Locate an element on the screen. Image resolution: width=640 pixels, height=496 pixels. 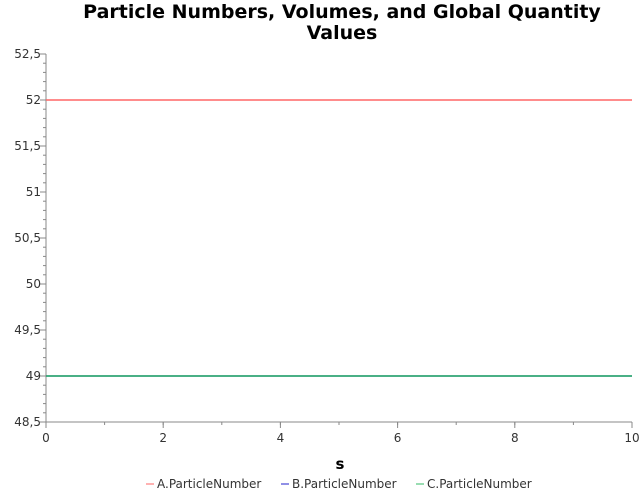
y-tick-label: 49,5 is located at coordinates (27, 330).